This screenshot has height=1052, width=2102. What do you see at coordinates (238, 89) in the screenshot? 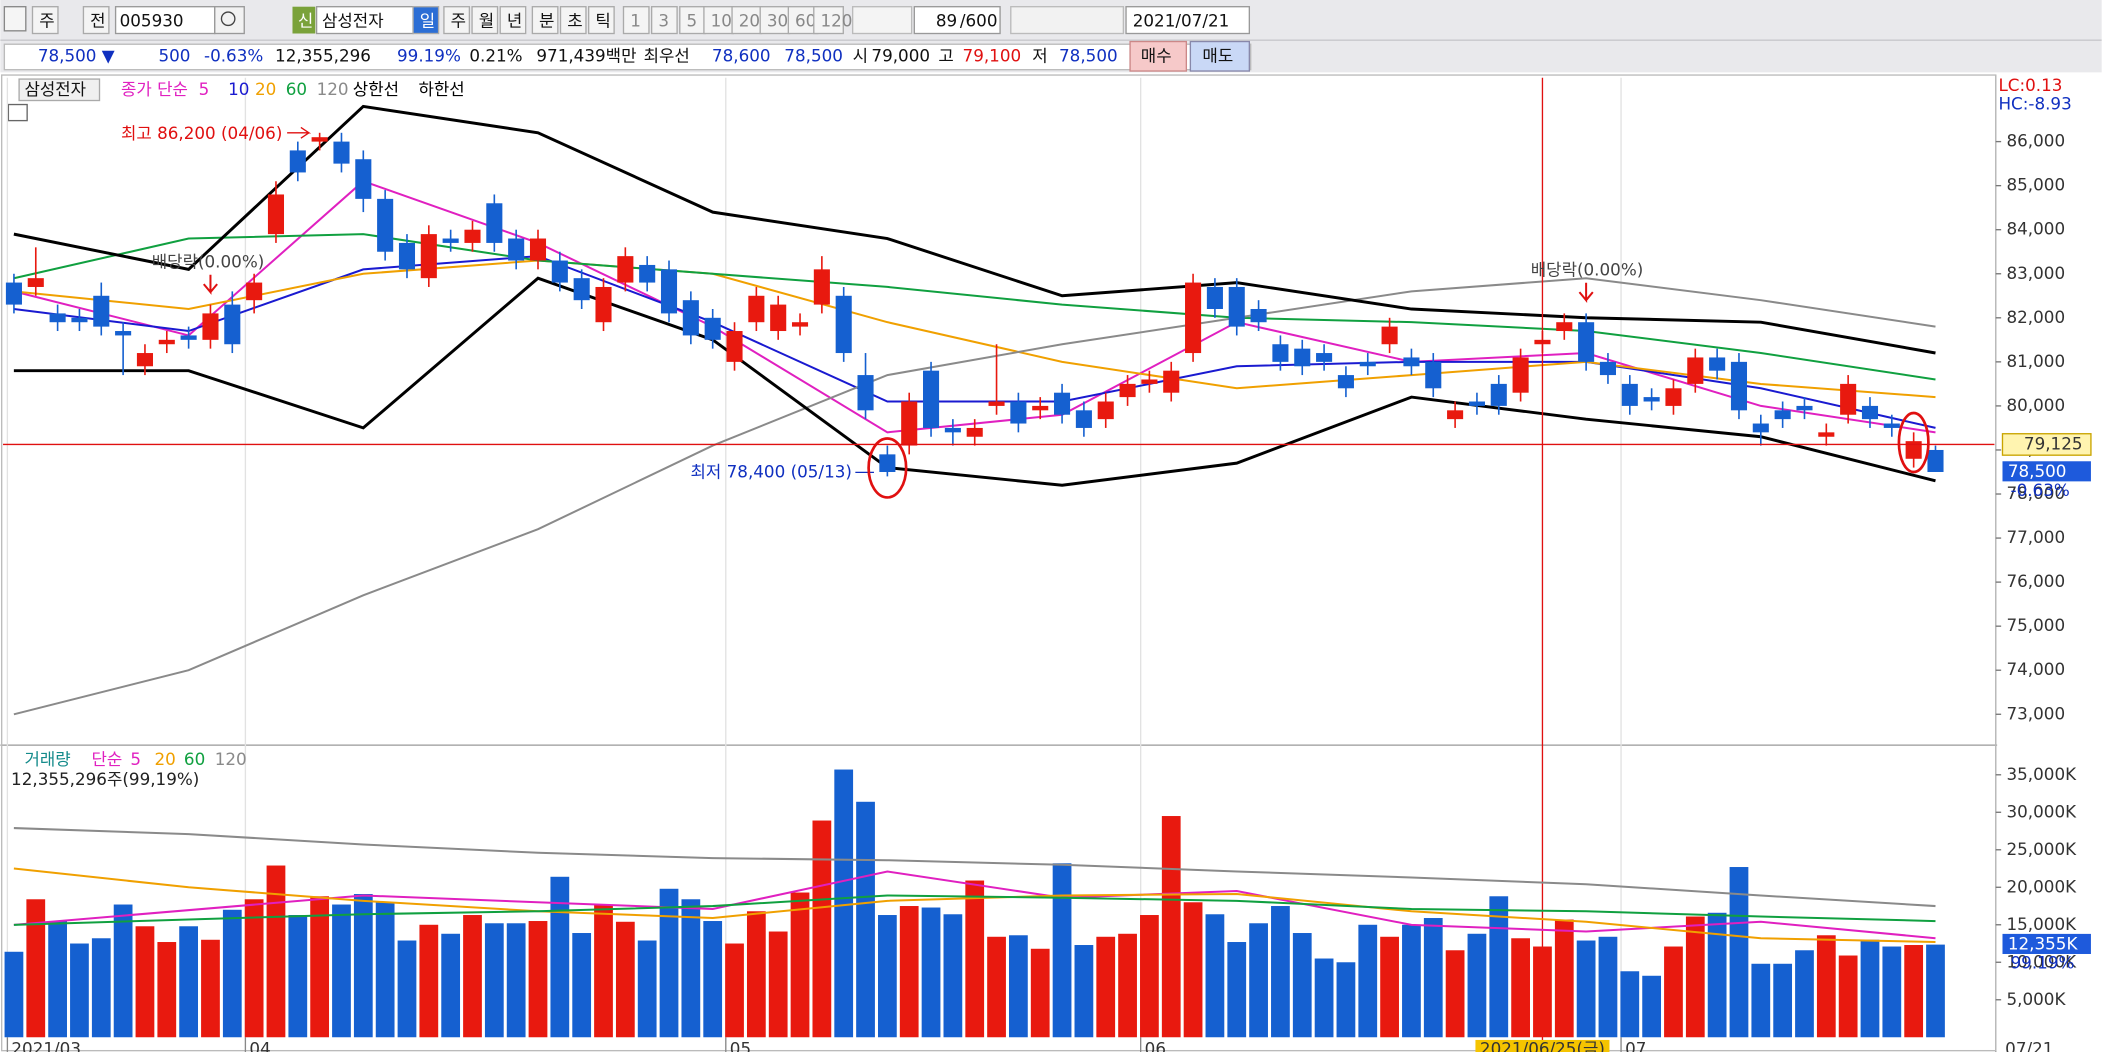
I see `legend-entry: 10` at bounding box center [238, 89].